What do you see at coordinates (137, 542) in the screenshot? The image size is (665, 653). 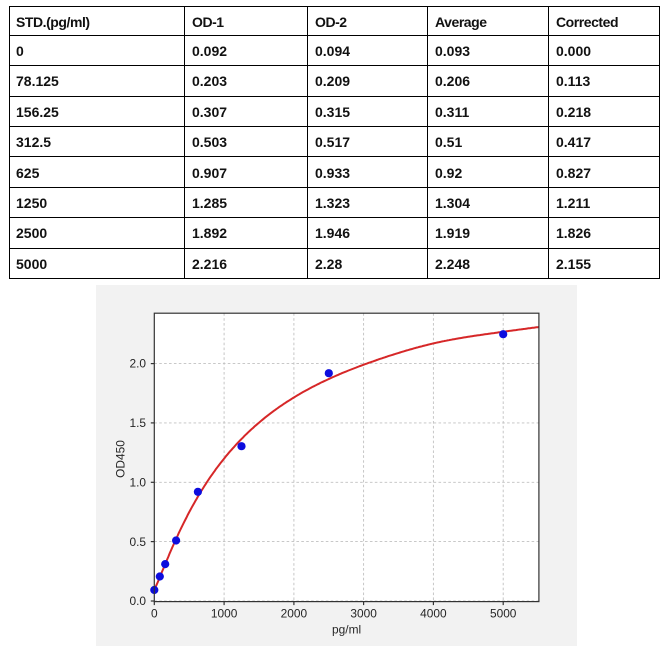 I see `svg-text: 0.5` at bounding box center [137, 542].